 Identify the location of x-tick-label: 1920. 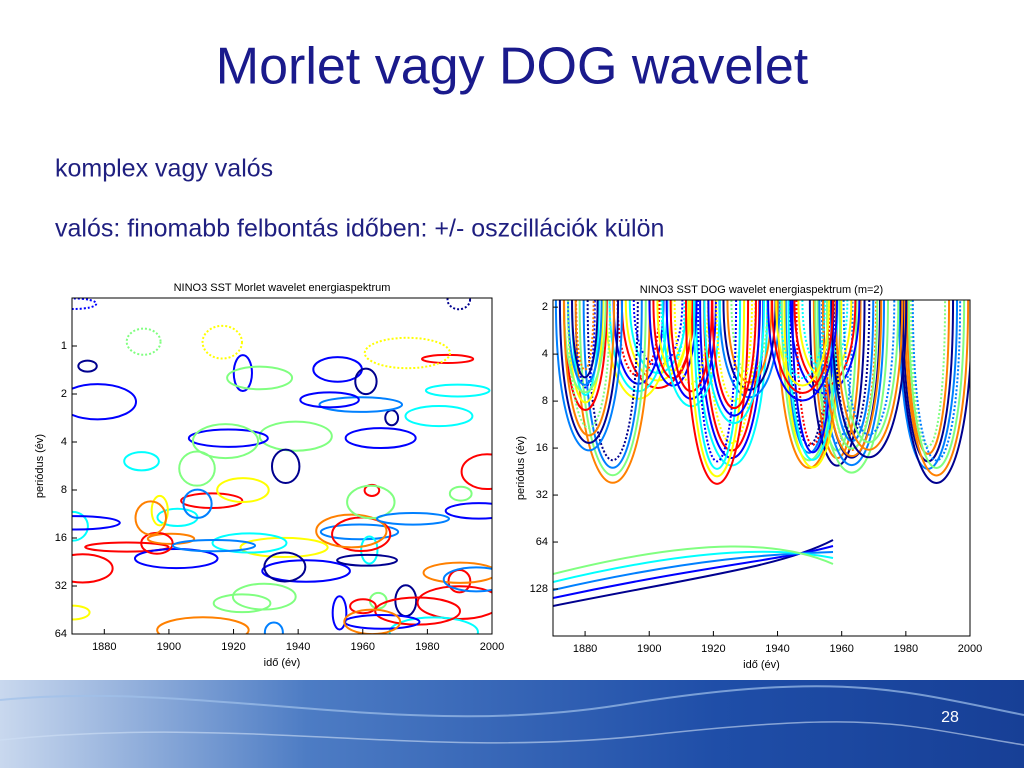
(233, 647).